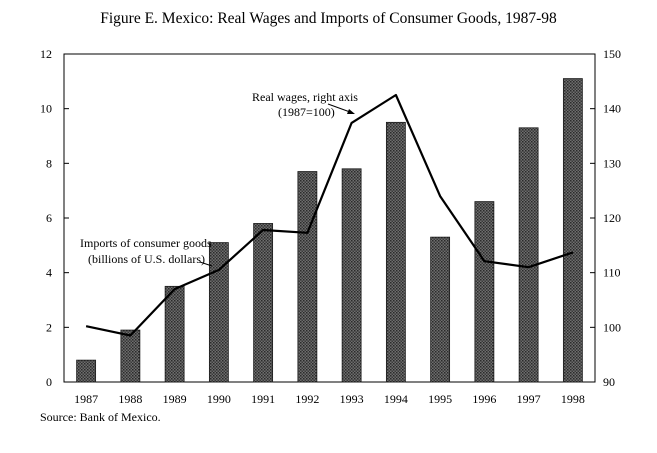 Image resolution: width=657 pixels, height=453 pixels. I want to click on left-axis-tick-label: 4, so click(49, 273).